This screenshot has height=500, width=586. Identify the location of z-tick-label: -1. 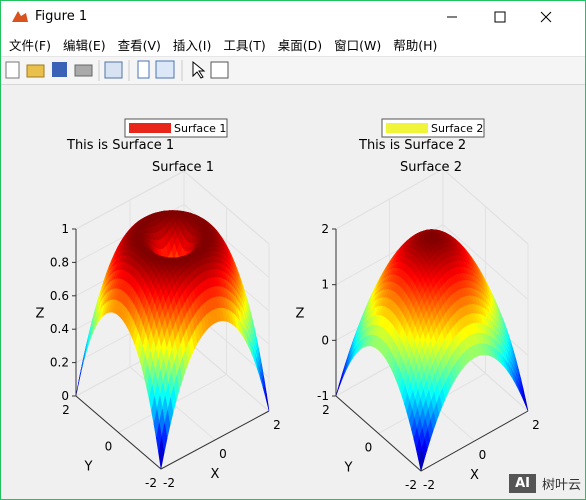
(323, 396).